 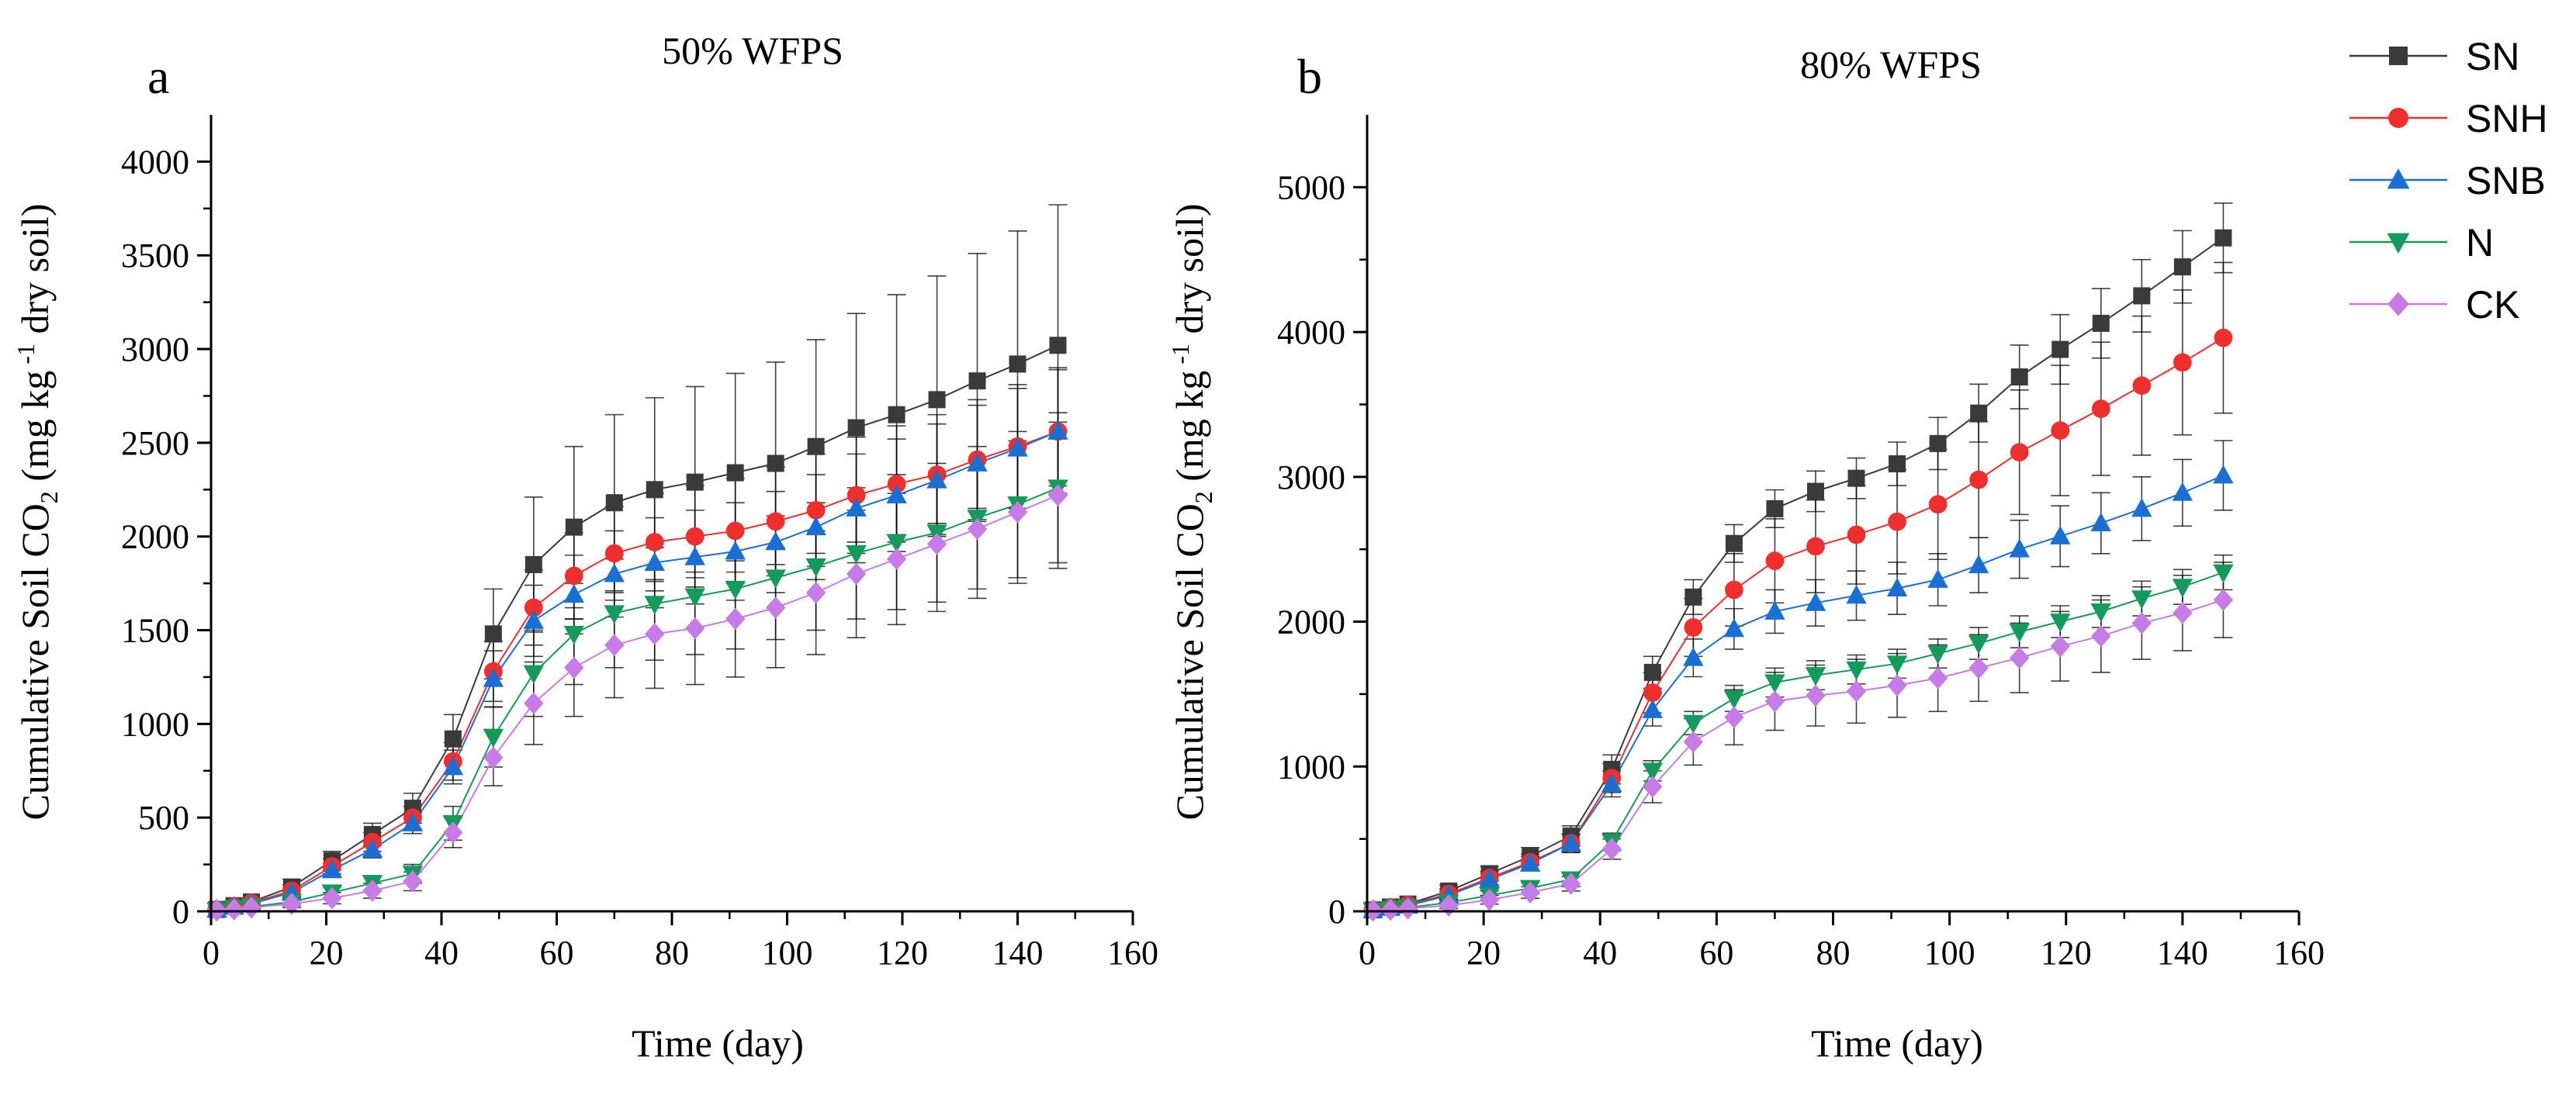 What do you see at coordinates (2182, 953) in the screenshot?
I see `panel-b-x-tick-label: 140` at bounding box center [2182, 953].